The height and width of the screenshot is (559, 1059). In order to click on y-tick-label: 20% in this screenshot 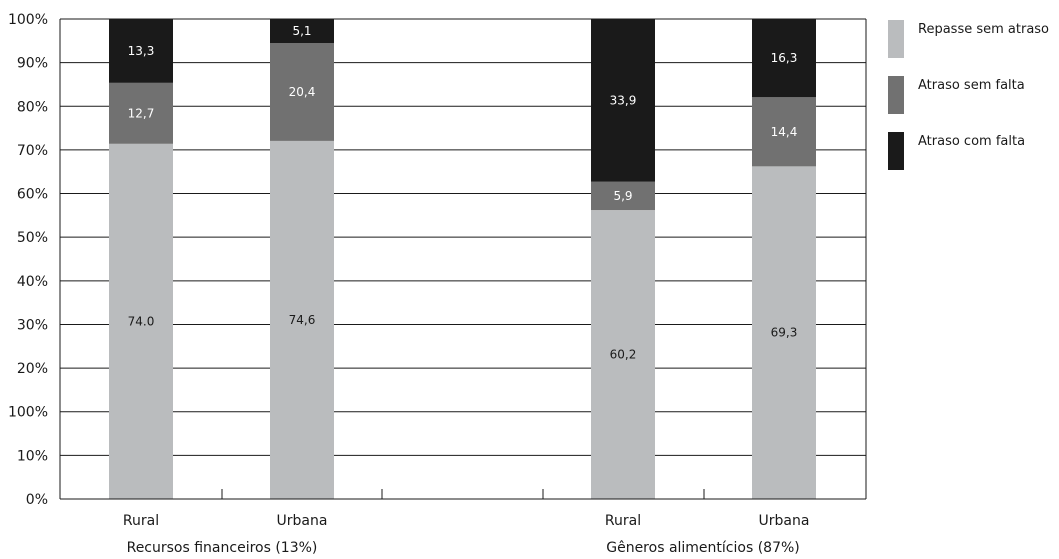, I will do `click(32, 369)`.